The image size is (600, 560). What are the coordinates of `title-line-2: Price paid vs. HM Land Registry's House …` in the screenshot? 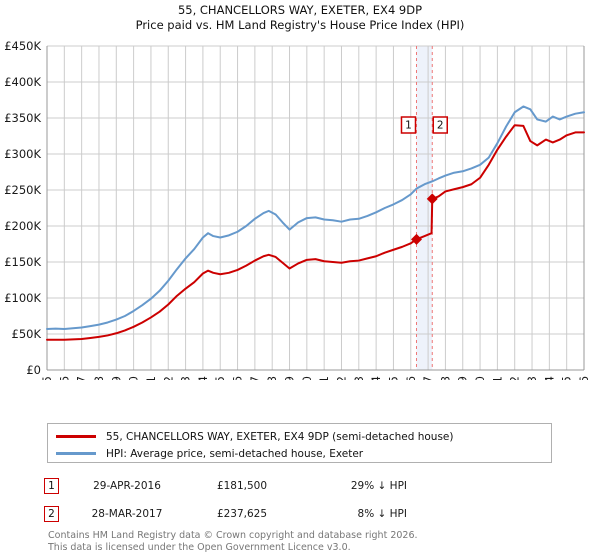 It's located at (300, 25).